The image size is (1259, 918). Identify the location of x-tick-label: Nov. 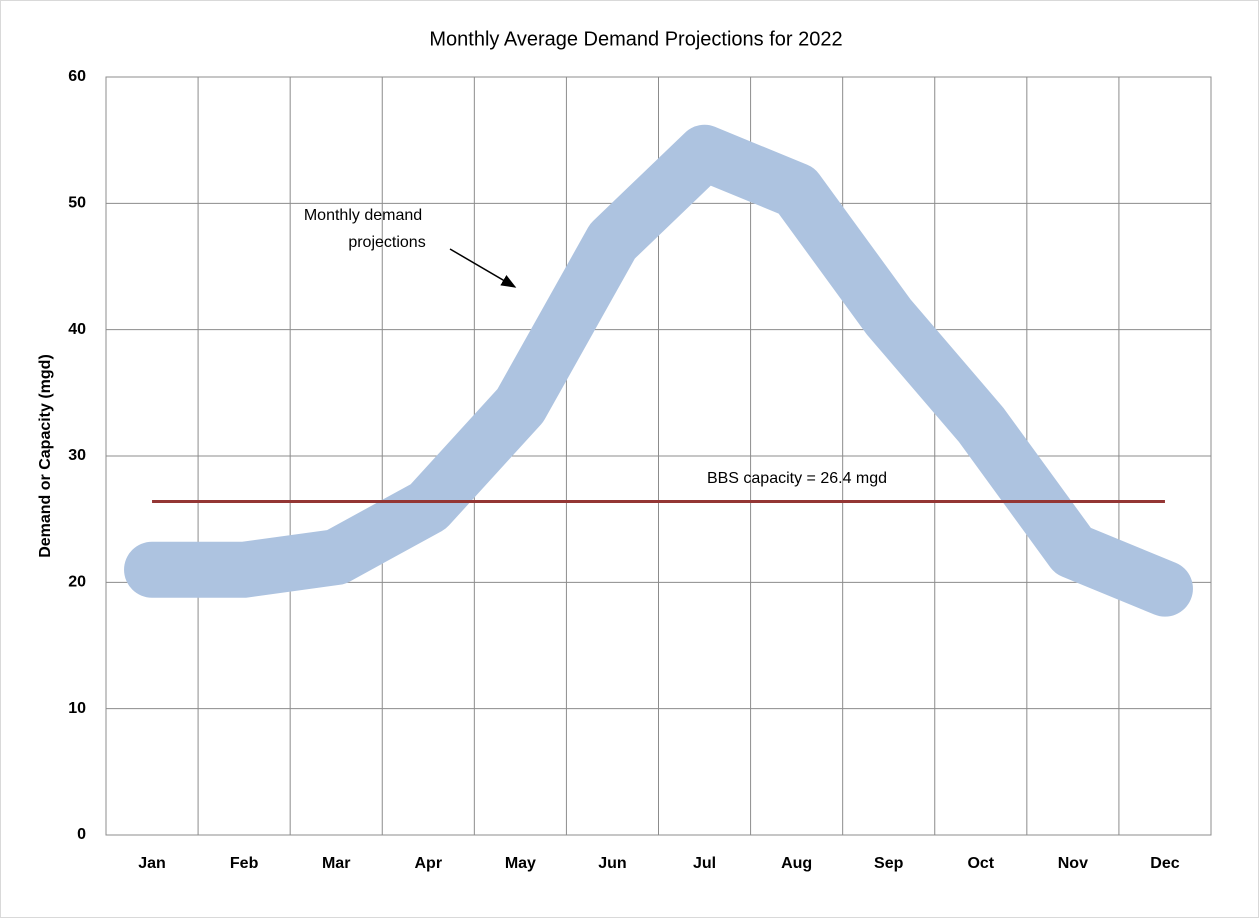
(1073, 863).